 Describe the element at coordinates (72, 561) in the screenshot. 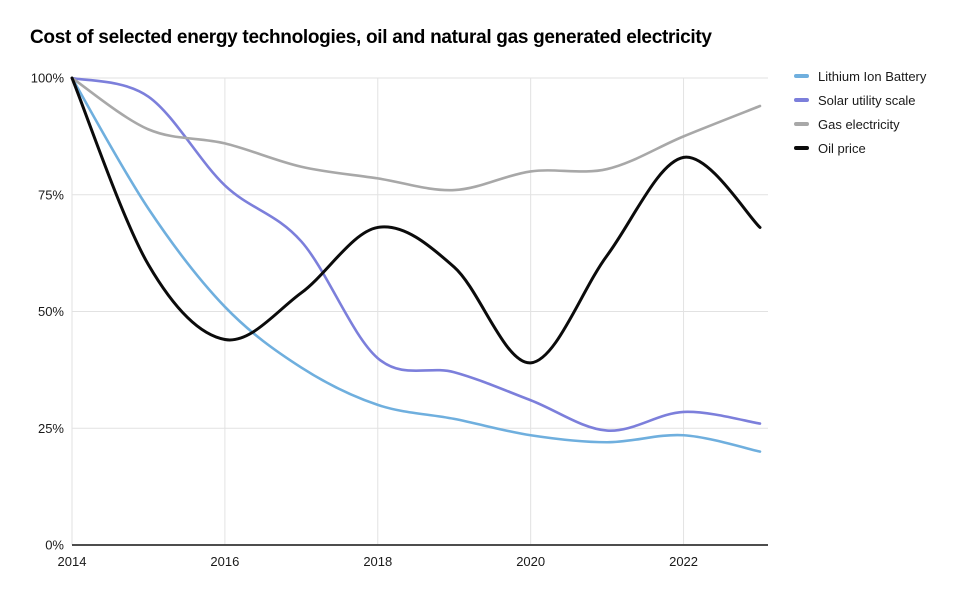

I see `x-tick-label: 2014` at that location.